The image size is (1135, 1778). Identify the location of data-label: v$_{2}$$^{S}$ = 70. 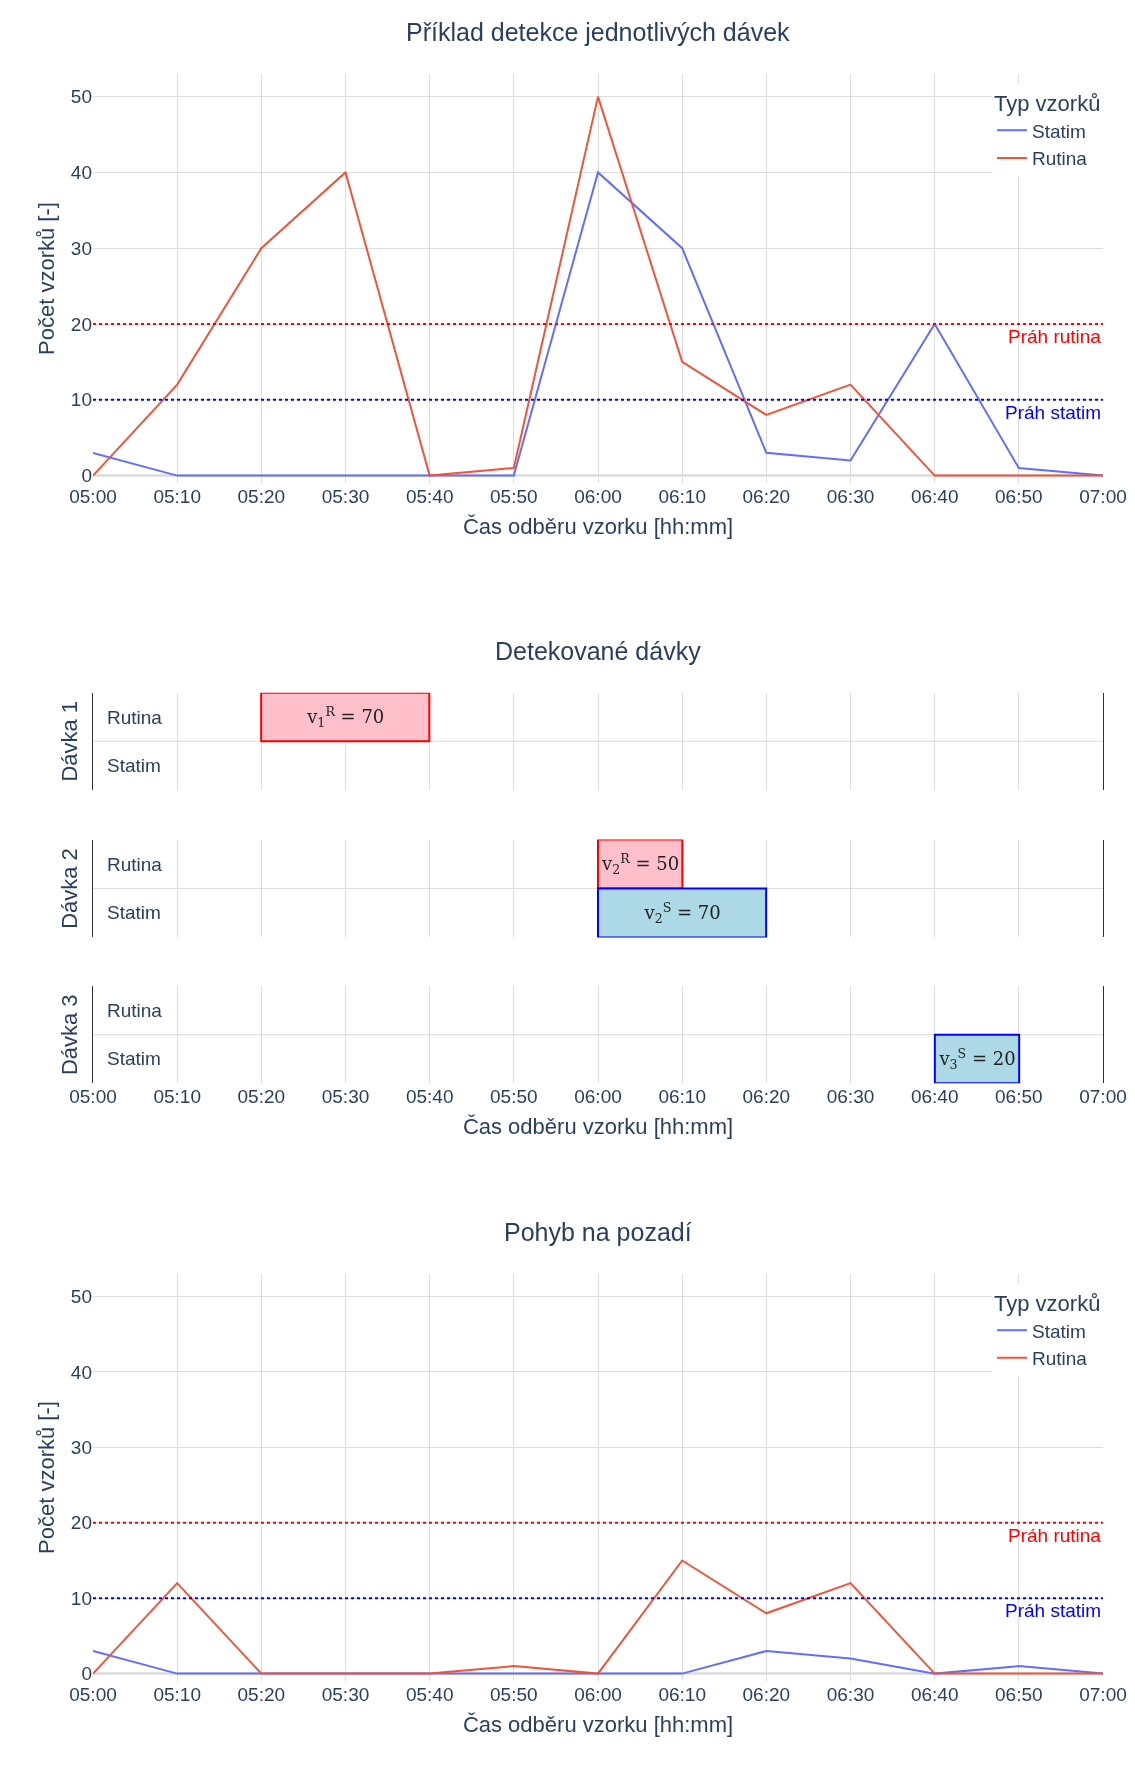
(682, 913).